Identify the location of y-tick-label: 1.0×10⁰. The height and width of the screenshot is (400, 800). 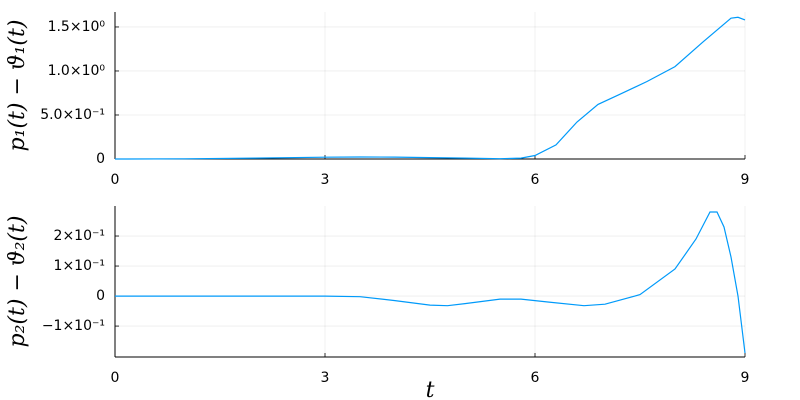
(77, 71).